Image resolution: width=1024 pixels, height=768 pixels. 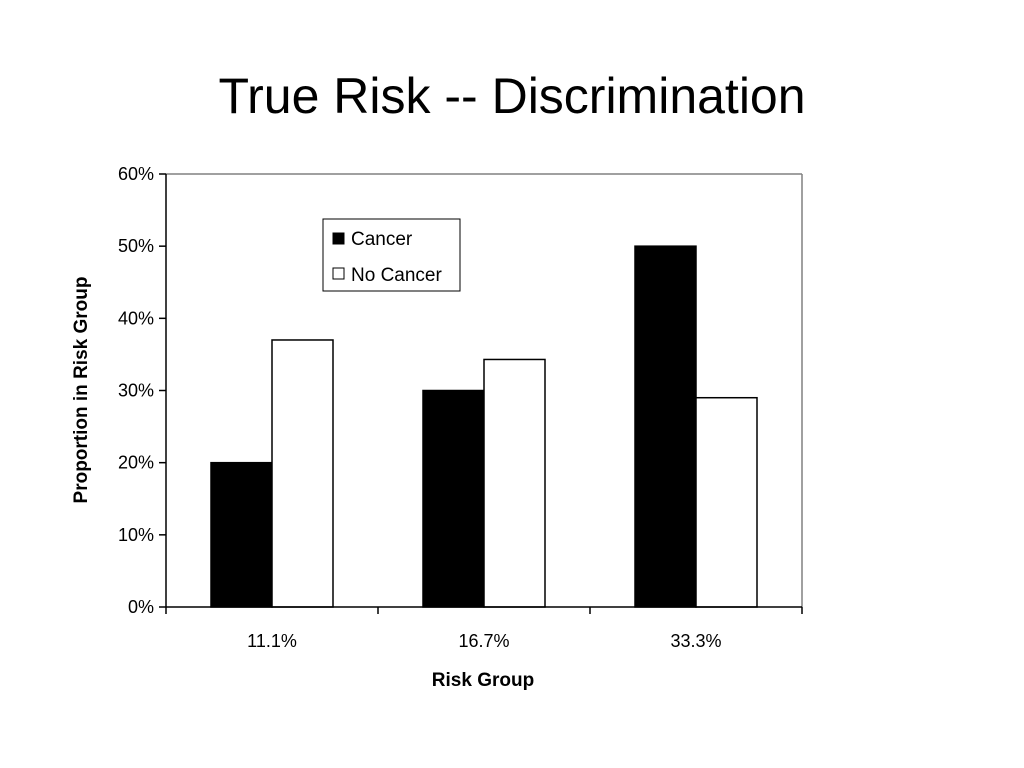 What do you see at coordinates (136, 318) in the screenshot?
I see `y-tick-label: 40%` at bounding box center [136, 318].